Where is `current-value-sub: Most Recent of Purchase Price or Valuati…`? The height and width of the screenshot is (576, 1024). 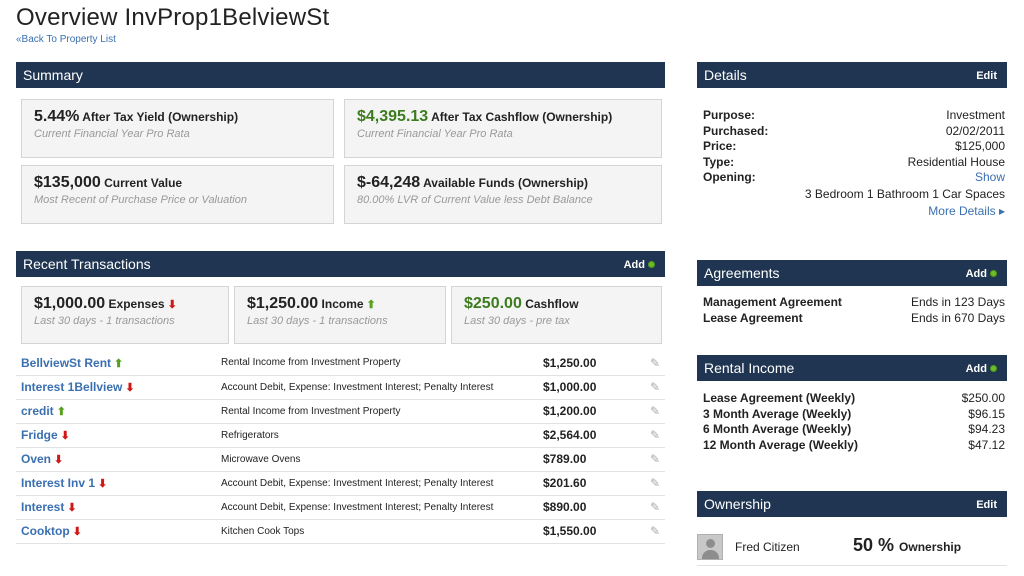
current-value-sub: Most Recent of Purchase Price or Valuati… is located at coordinates (140, 200).